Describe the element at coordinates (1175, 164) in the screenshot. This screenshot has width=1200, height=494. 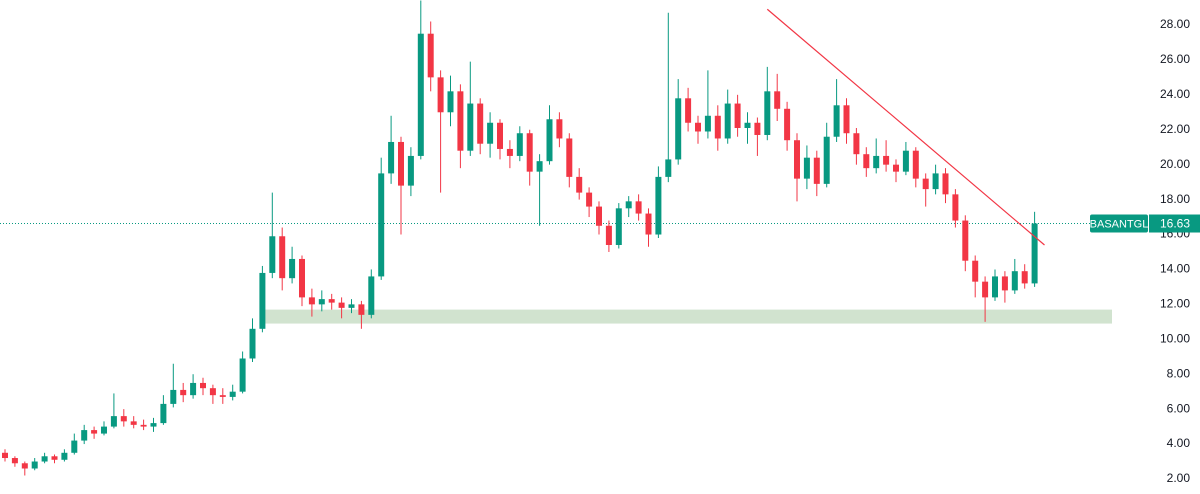
I see `y-tick-label: 20.00` at that location.